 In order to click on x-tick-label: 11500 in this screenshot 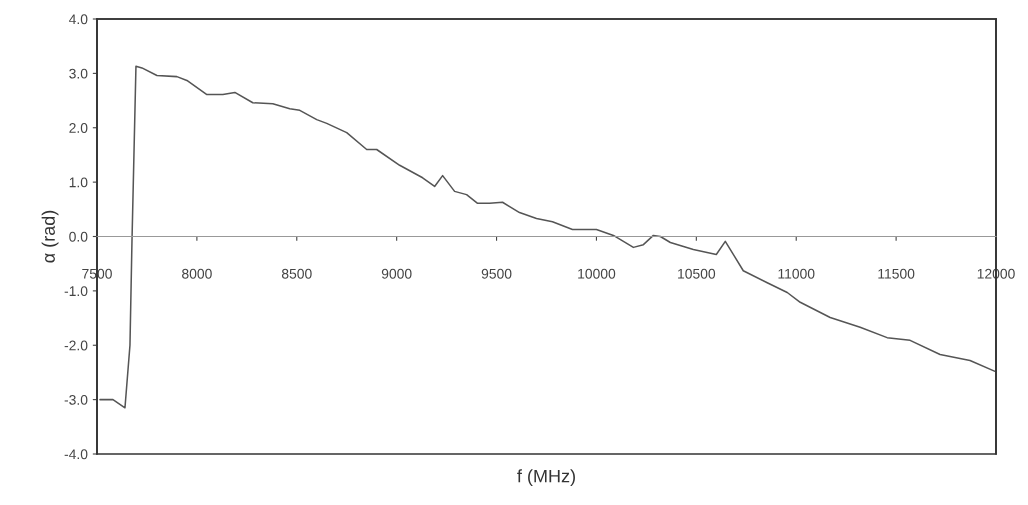, I will do `click(896, 273)`.